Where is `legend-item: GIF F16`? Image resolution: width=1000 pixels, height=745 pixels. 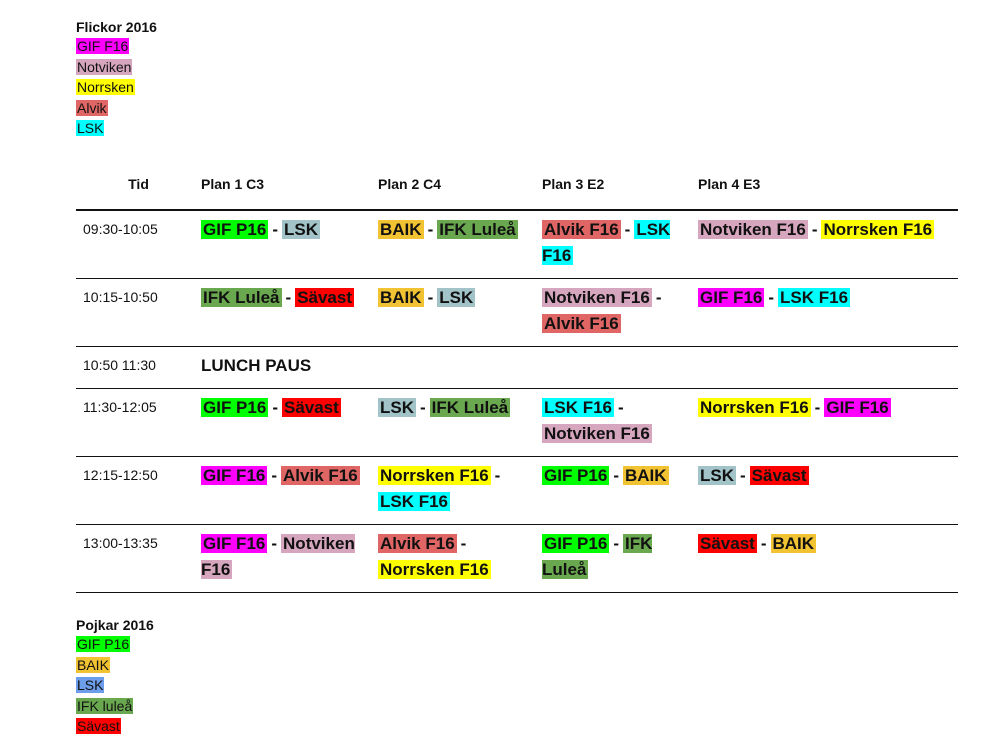
legend-item: GIF F16 is located at coordinates (116, 48).